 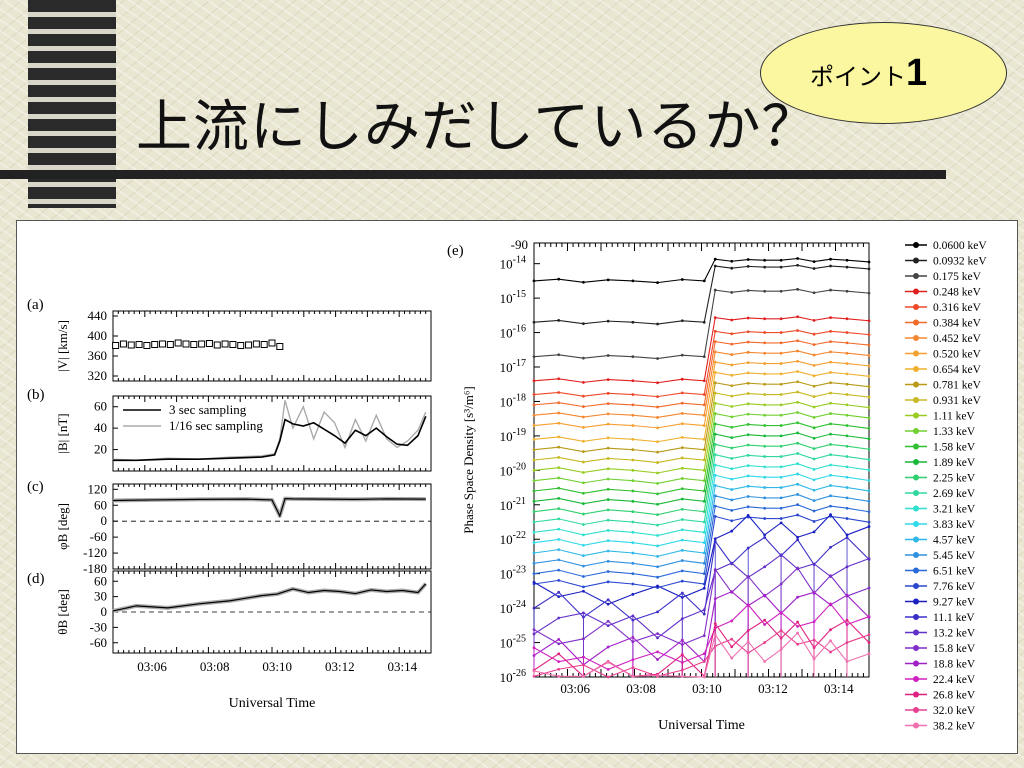 I want to click on y-tick-label: 40, so click(x=100, y=427).